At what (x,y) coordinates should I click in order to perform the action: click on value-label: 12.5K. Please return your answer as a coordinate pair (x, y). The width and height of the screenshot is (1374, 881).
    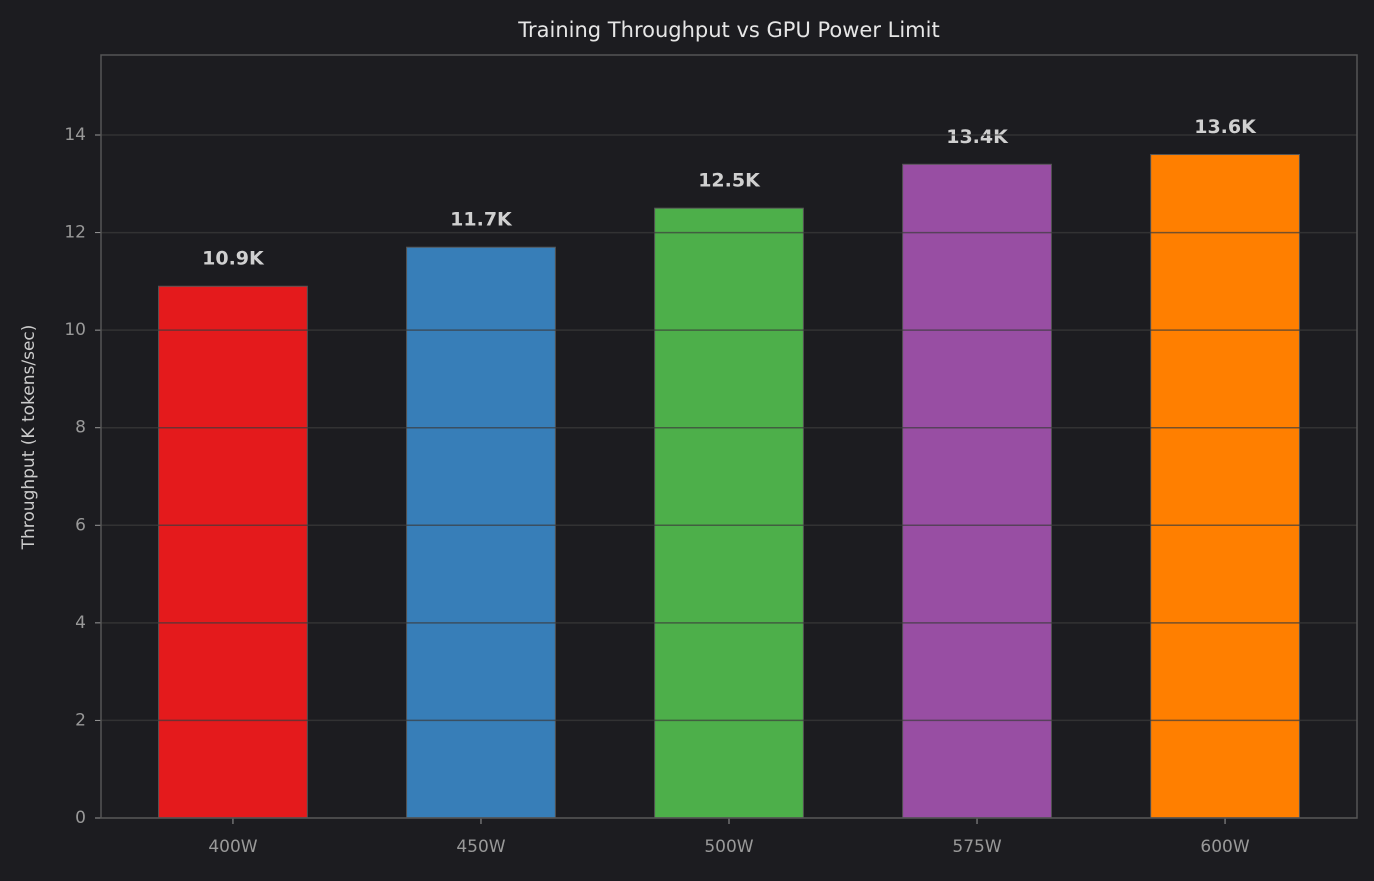
    Looking at the image, I should click on (729, 181).